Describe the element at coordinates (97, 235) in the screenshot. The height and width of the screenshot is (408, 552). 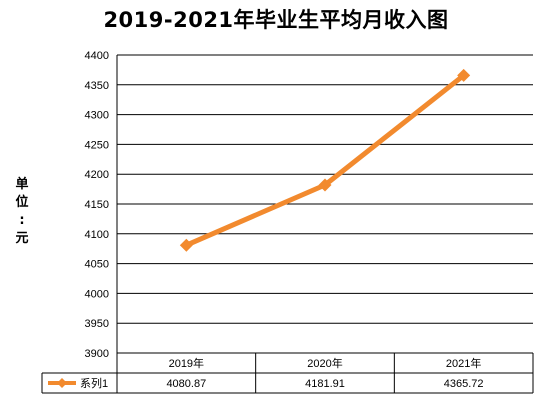
I see `y-tick-label: 4100` at that location.